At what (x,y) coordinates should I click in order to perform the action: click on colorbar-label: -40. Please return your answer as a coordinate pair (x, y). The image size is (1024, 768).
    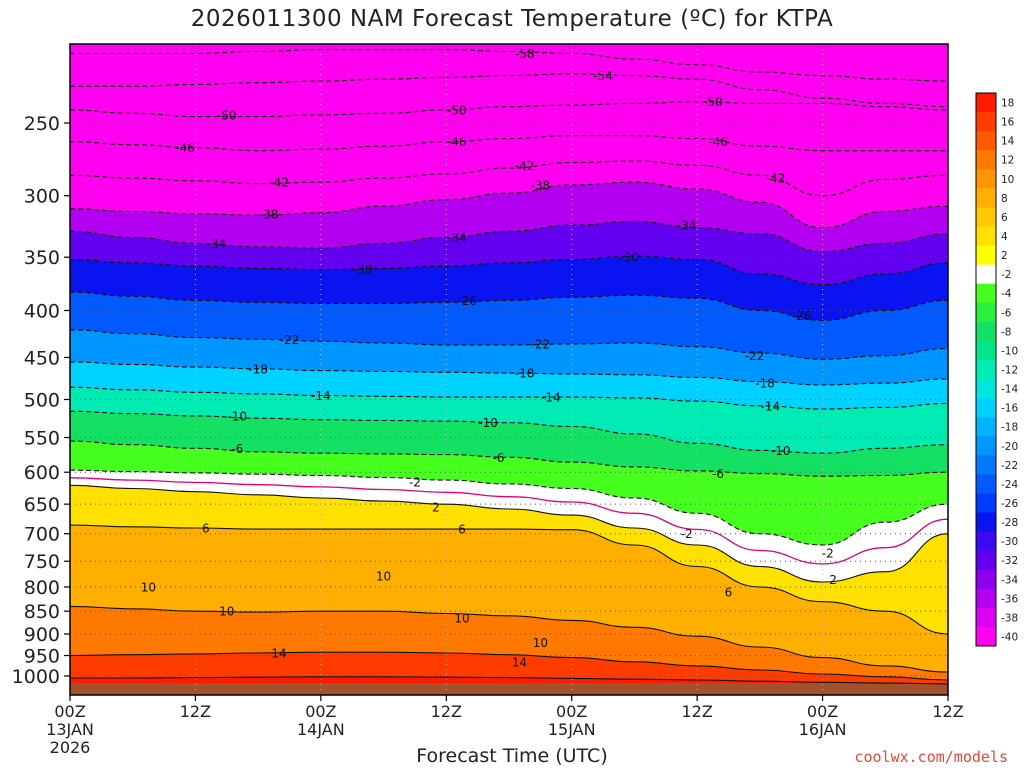
    Looking at the image, I should click on (1009, 637).